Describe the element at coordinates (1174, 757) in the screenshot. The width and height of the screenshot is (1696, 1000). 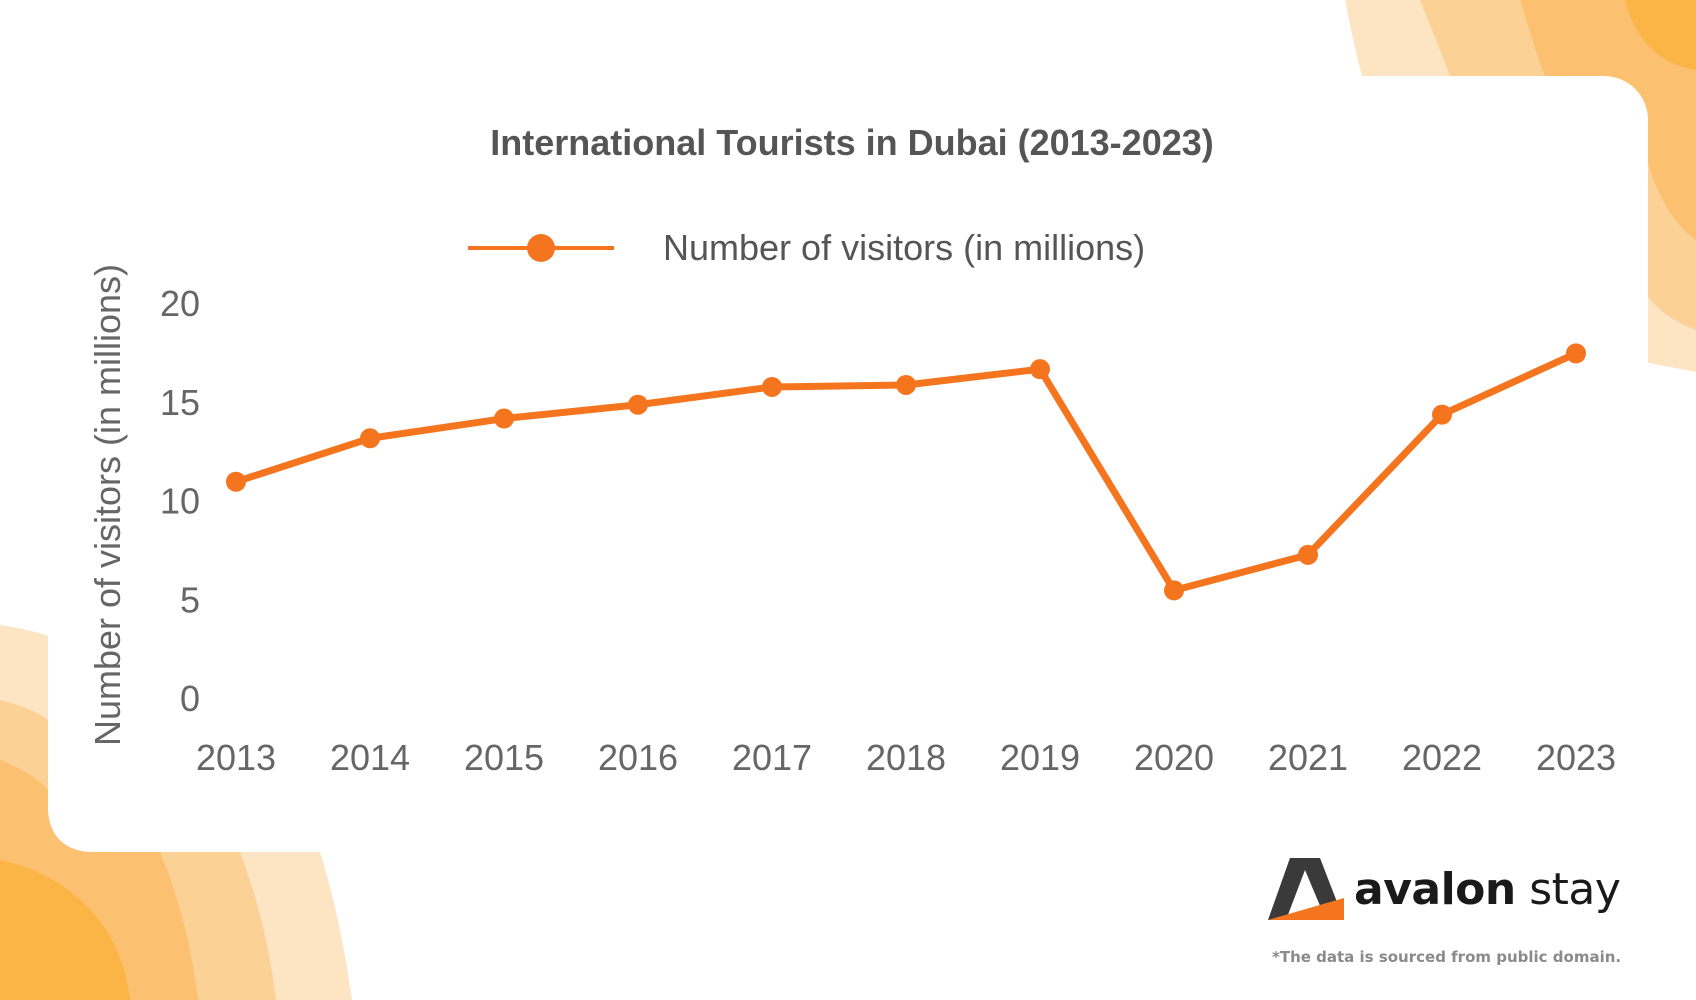
I see `x-tick-label: 2020` at that location.